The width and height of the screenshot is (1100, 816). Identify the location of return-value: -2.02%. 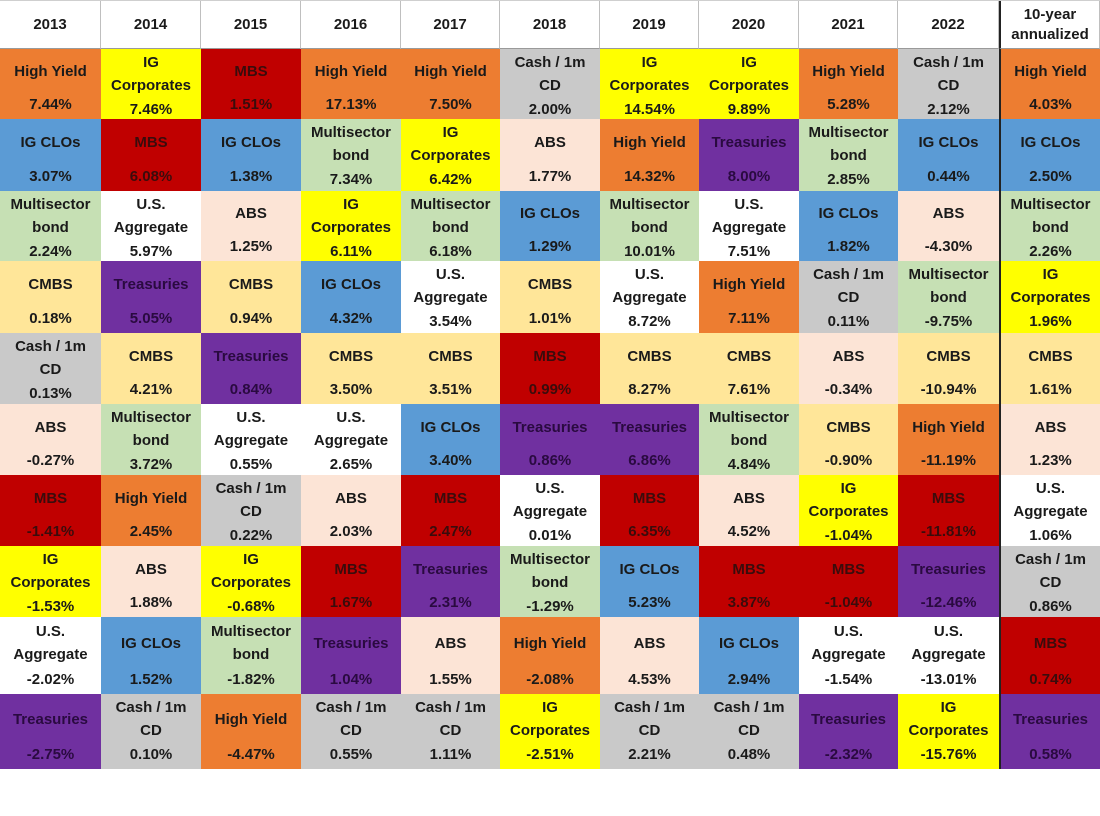
(50, 679).